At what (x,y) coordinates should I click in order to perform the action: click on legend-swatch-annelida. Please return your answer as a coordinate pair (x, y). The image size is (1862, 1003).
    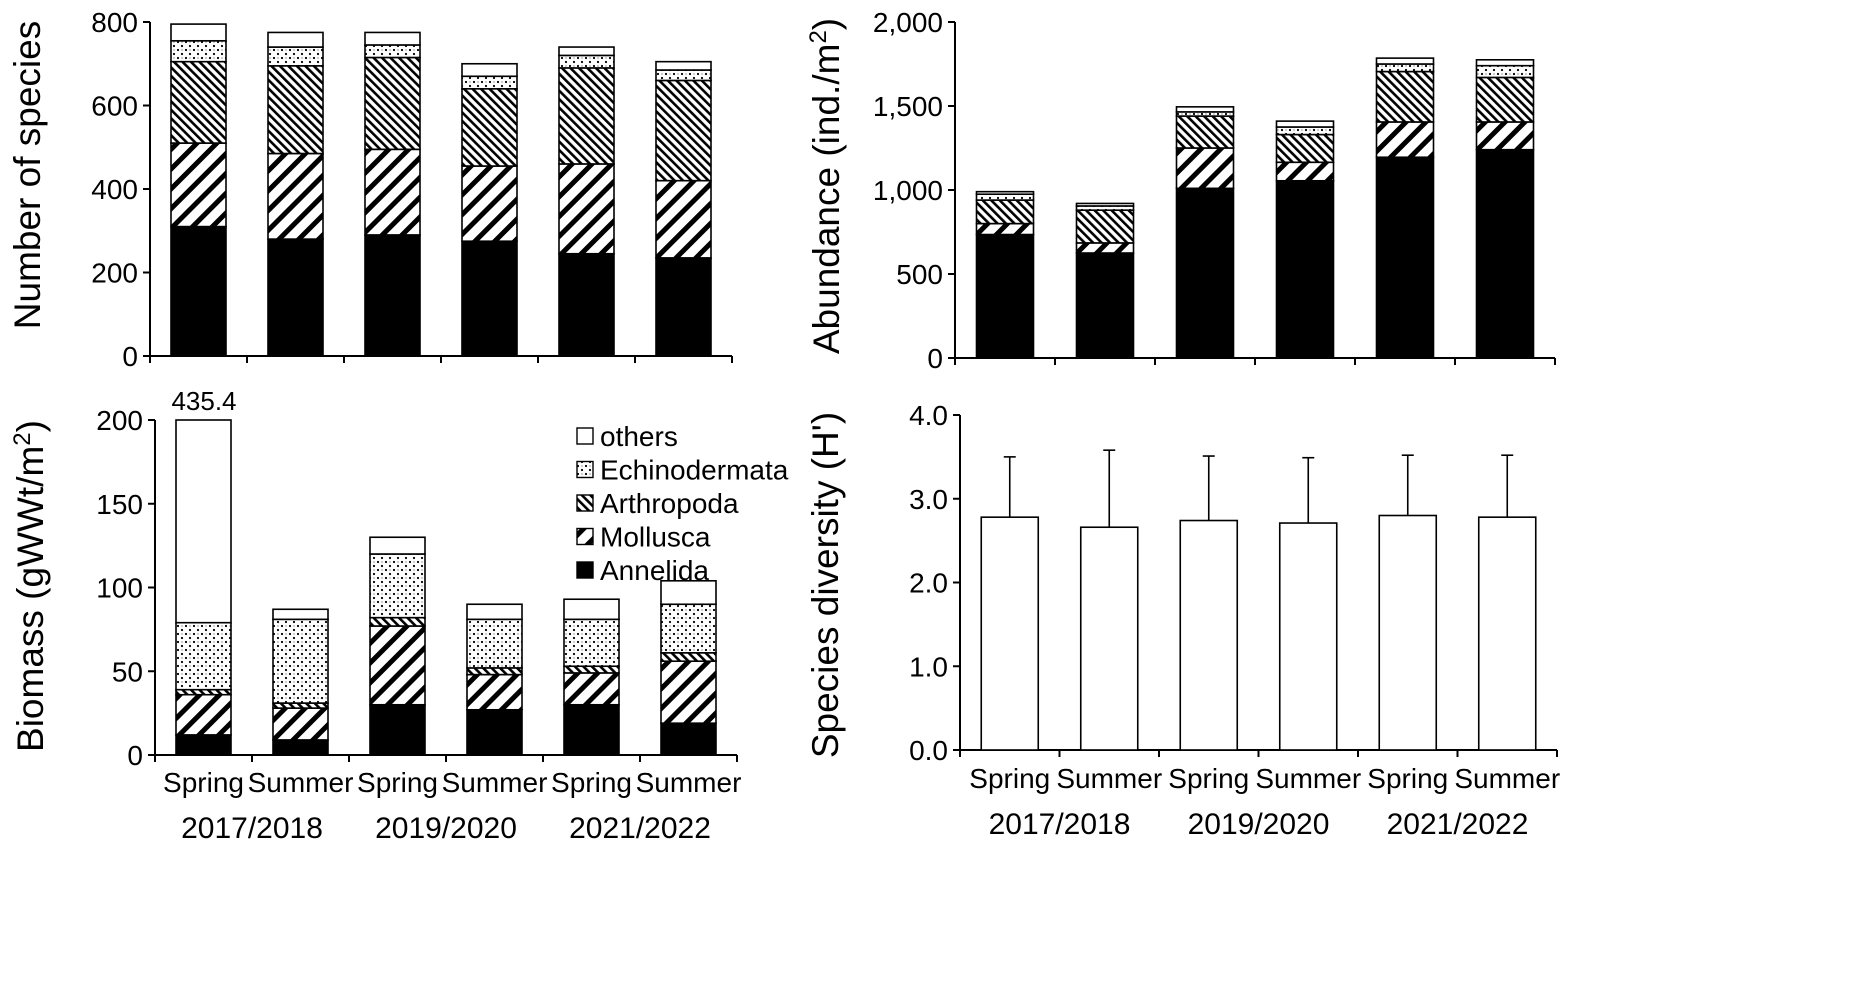
    Looking at the image, I should click on (585, 570).